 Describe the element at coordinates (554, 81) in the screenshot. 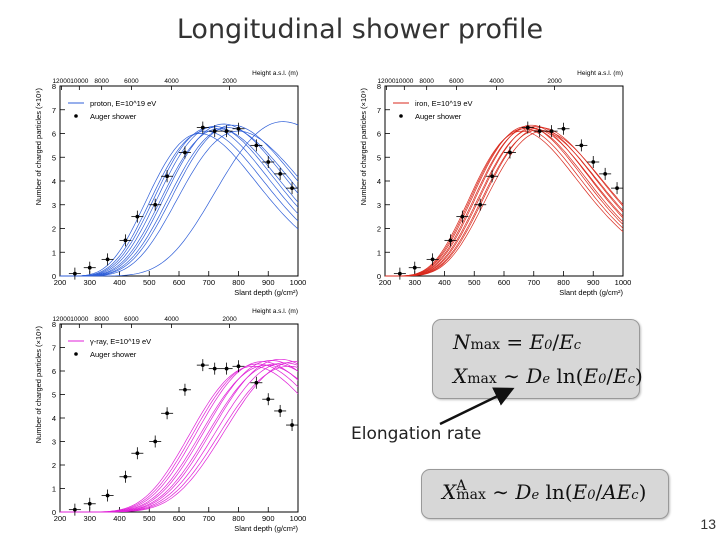

I see `top-tick-label: 2000` at that location.